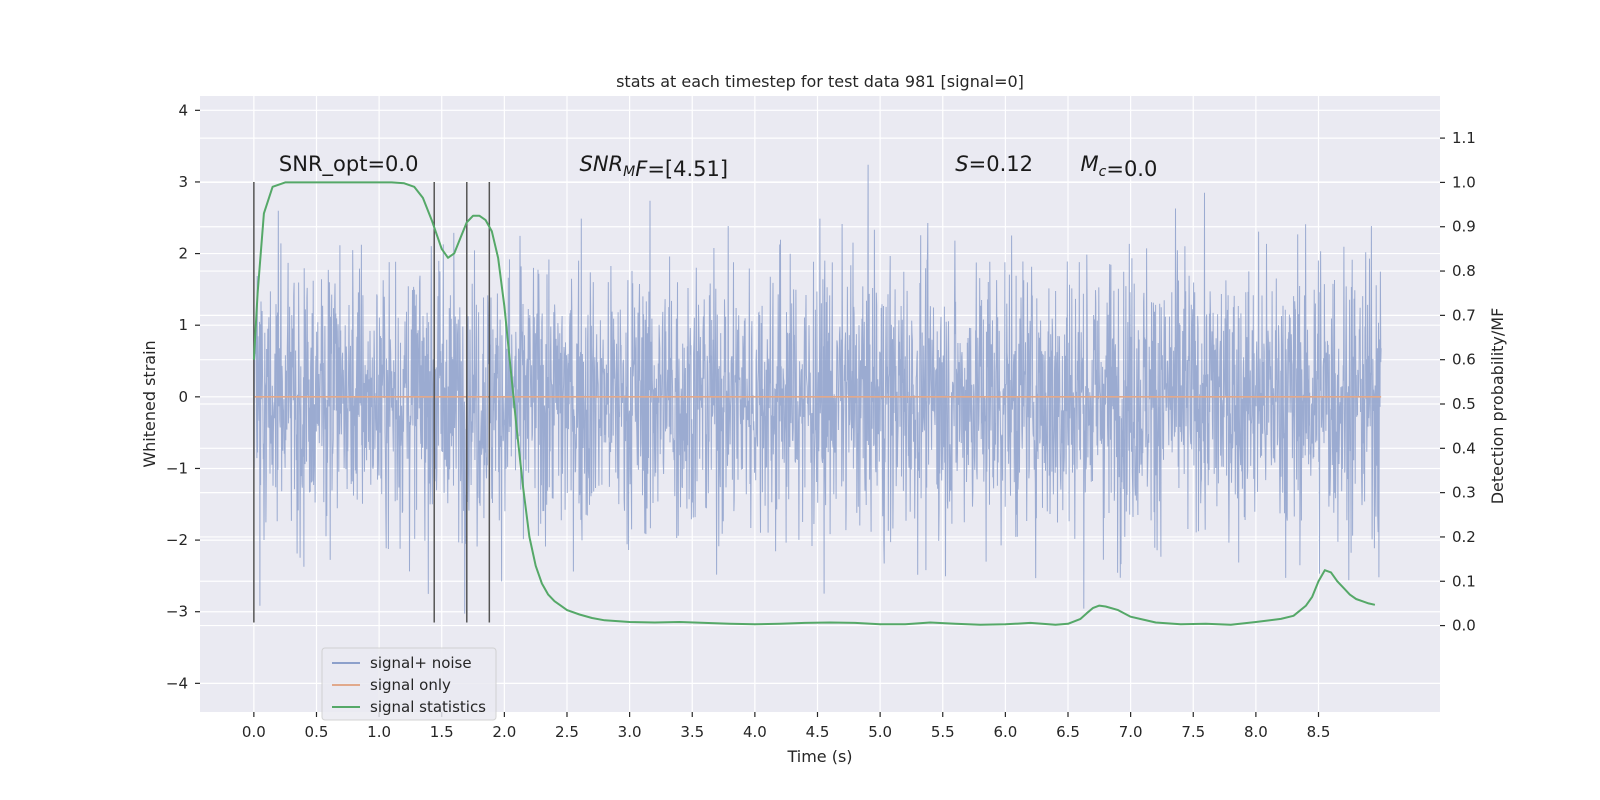 This screenshot has width=1600, height=800. Describe the element at coordinates (818, 732) in the screenshot. I see `x-tick-label: 4.5` at that location.